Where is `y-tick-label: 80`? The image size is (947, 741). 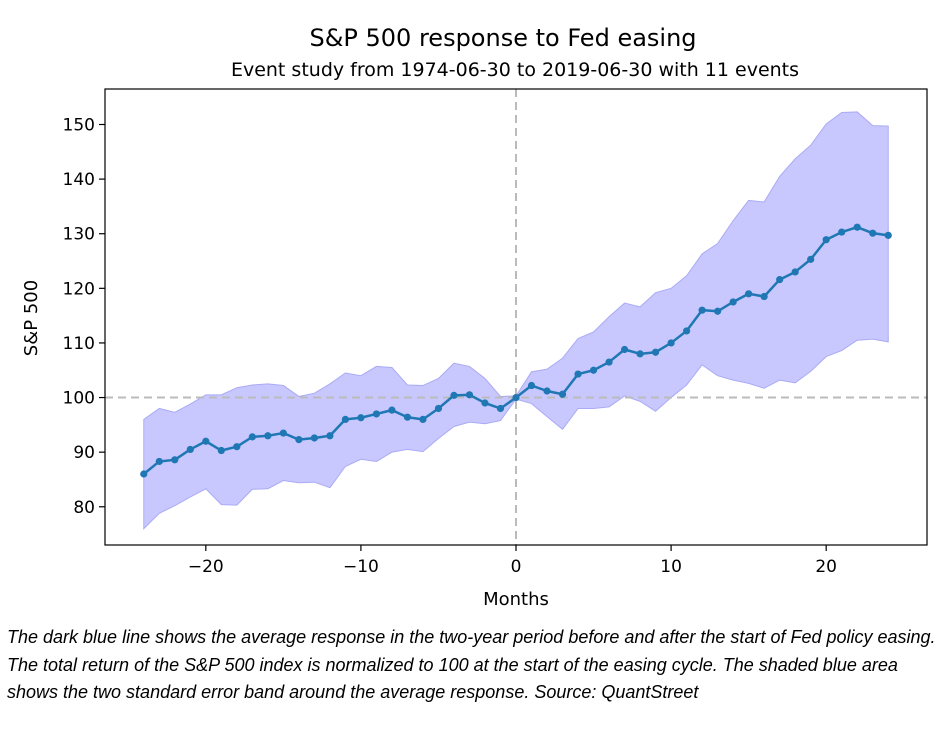
y-tick-label: 80 is located at coordinates (84, 508).